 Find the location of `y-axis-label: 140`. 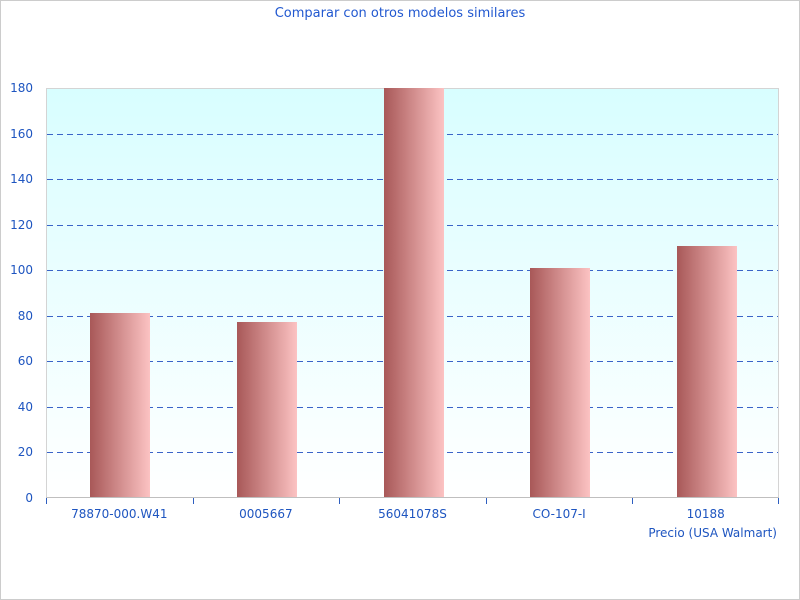

y-axis-label: 140 is located at coordinates (21, 179).